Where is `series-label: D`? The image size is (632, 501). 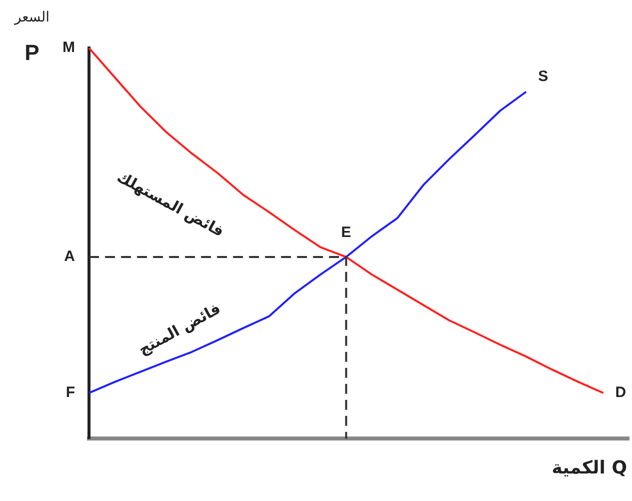 series-label: D is located at coordinates (620, 393).